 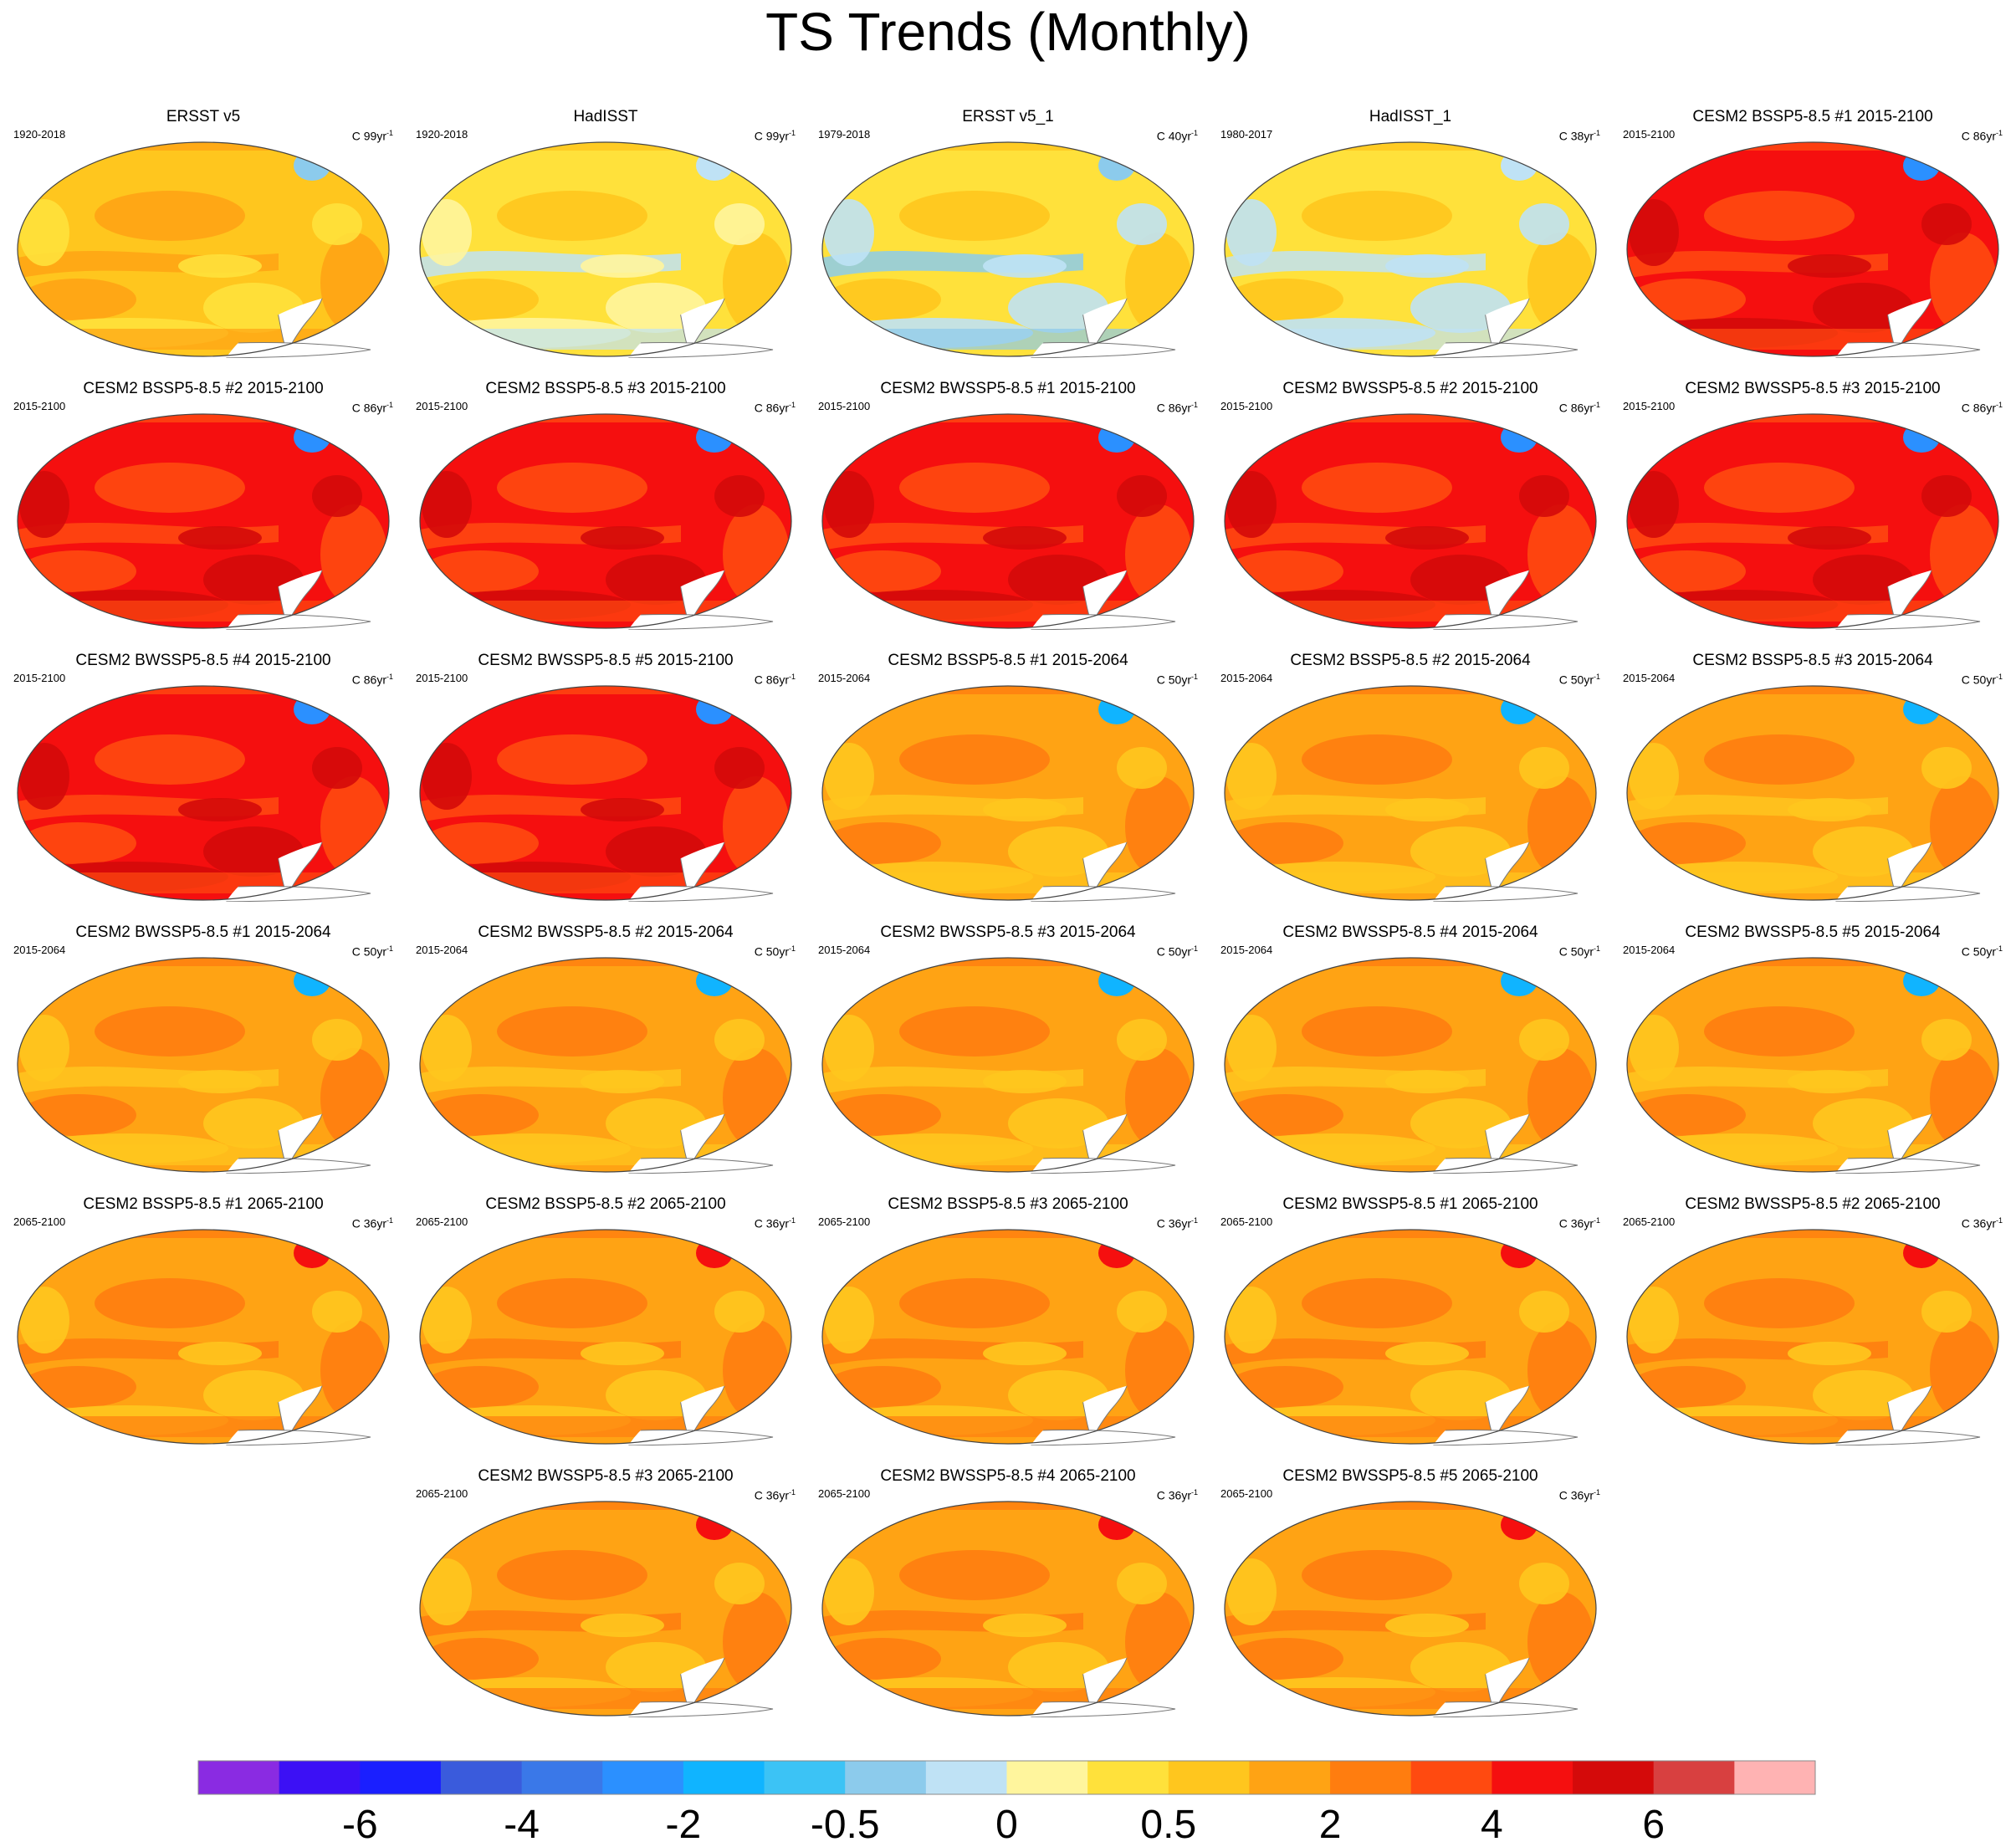 I want to click on panel-units: C 36yr-1, so click(x=775, y=1494).